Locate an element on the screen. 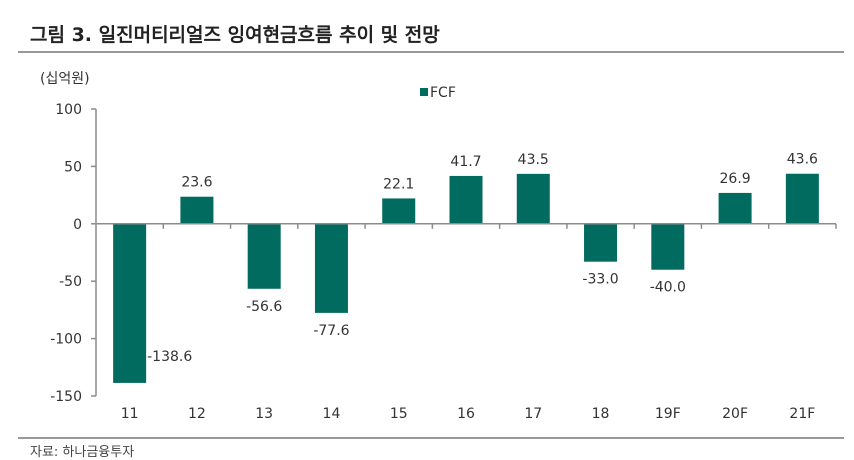 This screenshot has width=854, height=460. data-label: -40.0 is located at coordinates (668, 288).